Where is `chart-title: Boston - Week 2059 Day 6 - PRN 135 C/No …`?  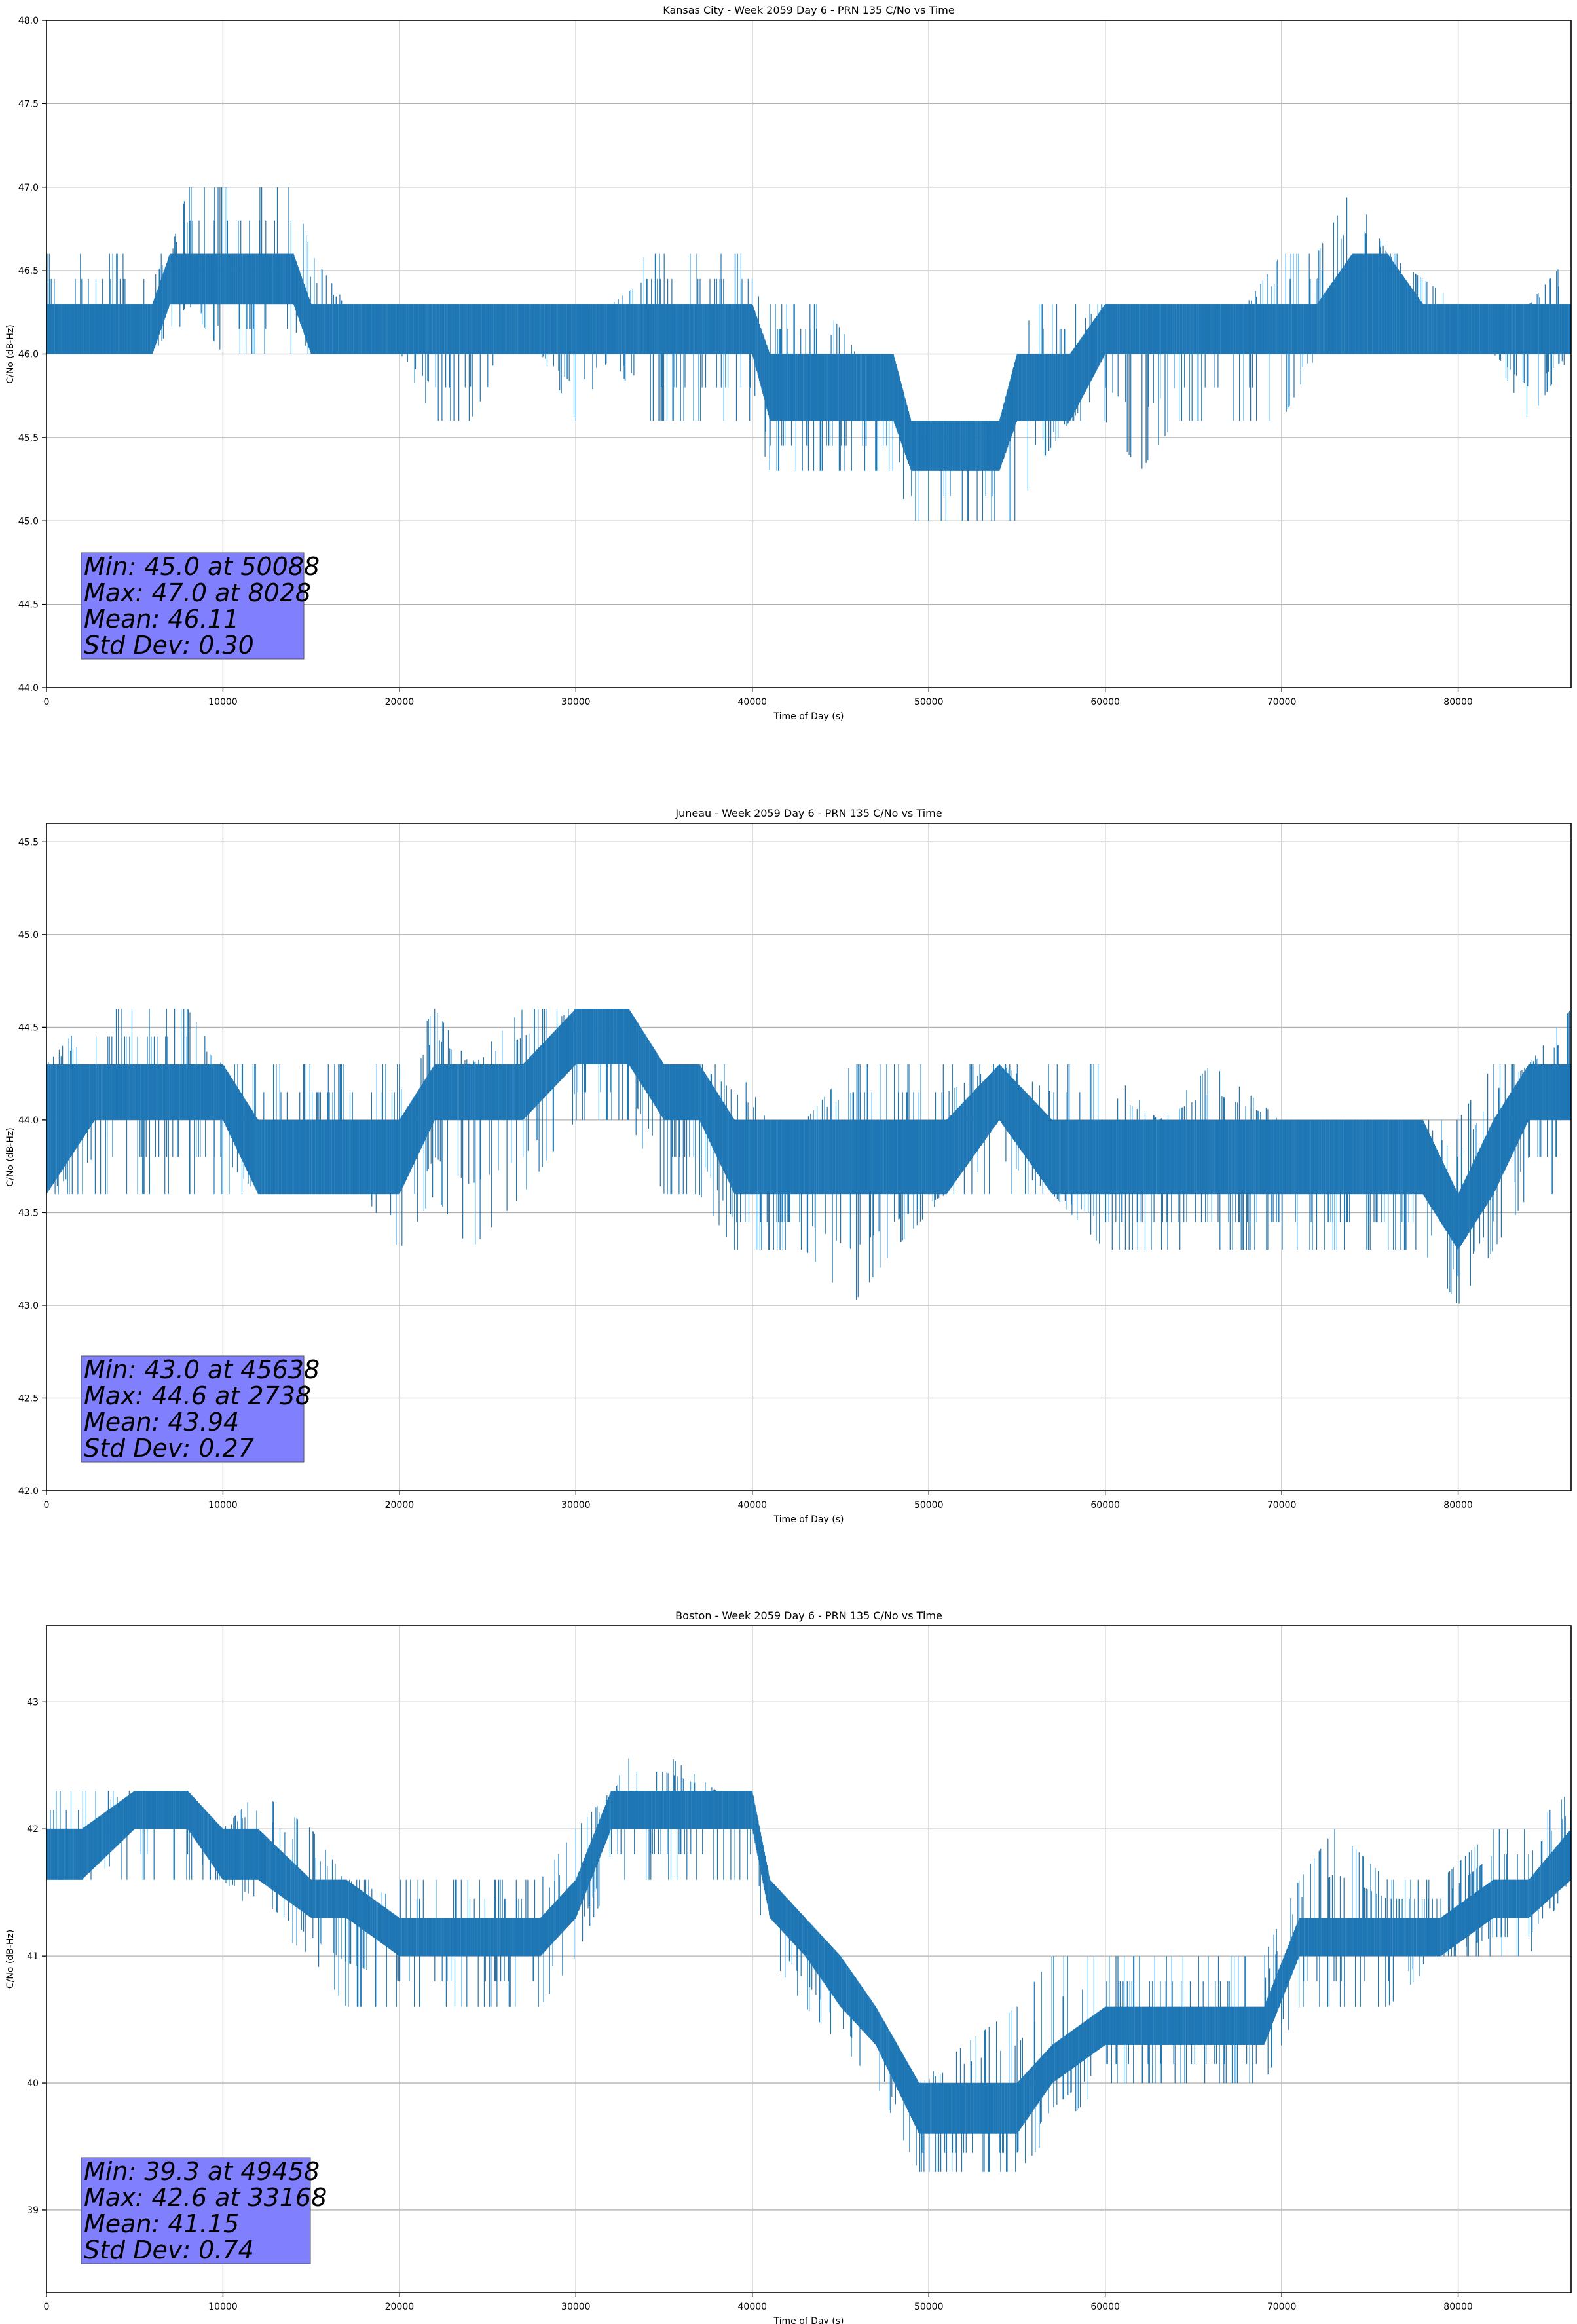
chart-title: Boston - Week 2059 Day 6 - PRN 135 C/No … is located at coordinates (808, 1615).